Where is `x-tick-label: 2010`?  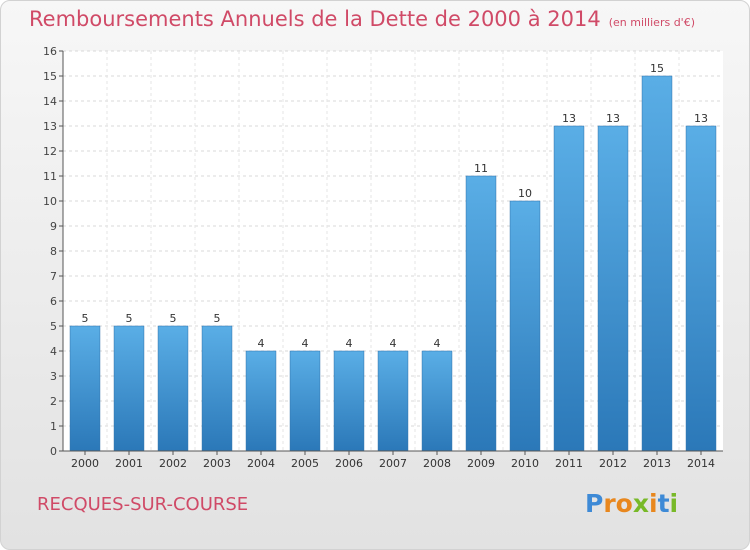
x-tick-label: 2010 is located at coordinates (525, 463).